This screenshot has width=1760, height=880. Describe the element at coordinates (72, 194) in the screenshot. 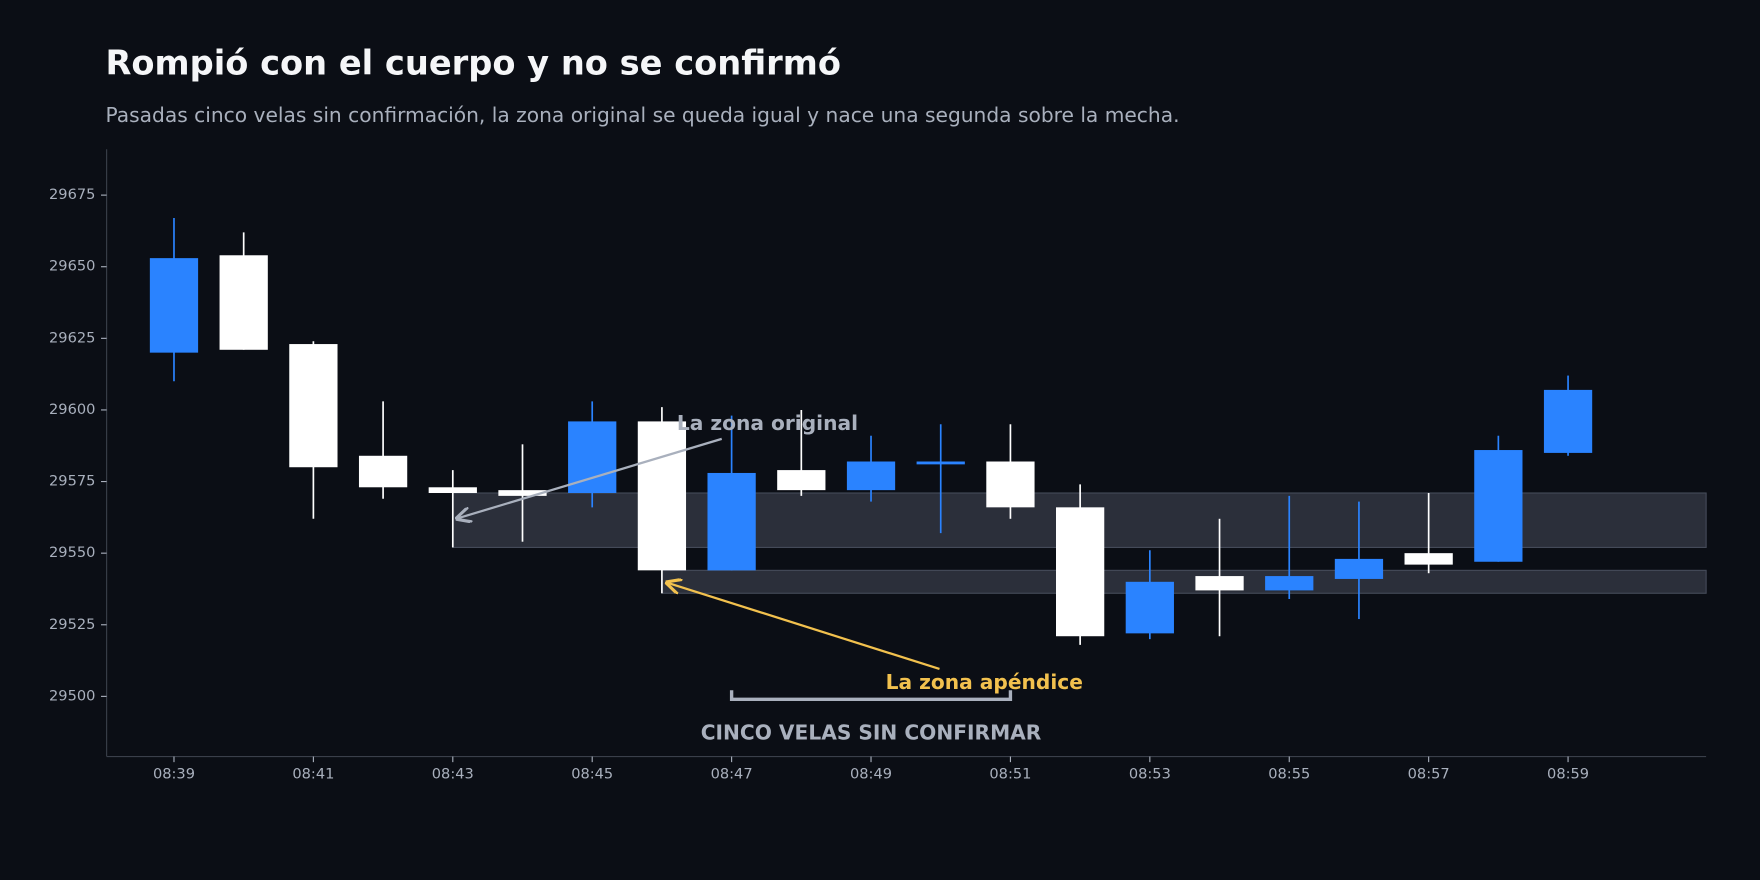

I see `y-tick-label: 29675` at that location.